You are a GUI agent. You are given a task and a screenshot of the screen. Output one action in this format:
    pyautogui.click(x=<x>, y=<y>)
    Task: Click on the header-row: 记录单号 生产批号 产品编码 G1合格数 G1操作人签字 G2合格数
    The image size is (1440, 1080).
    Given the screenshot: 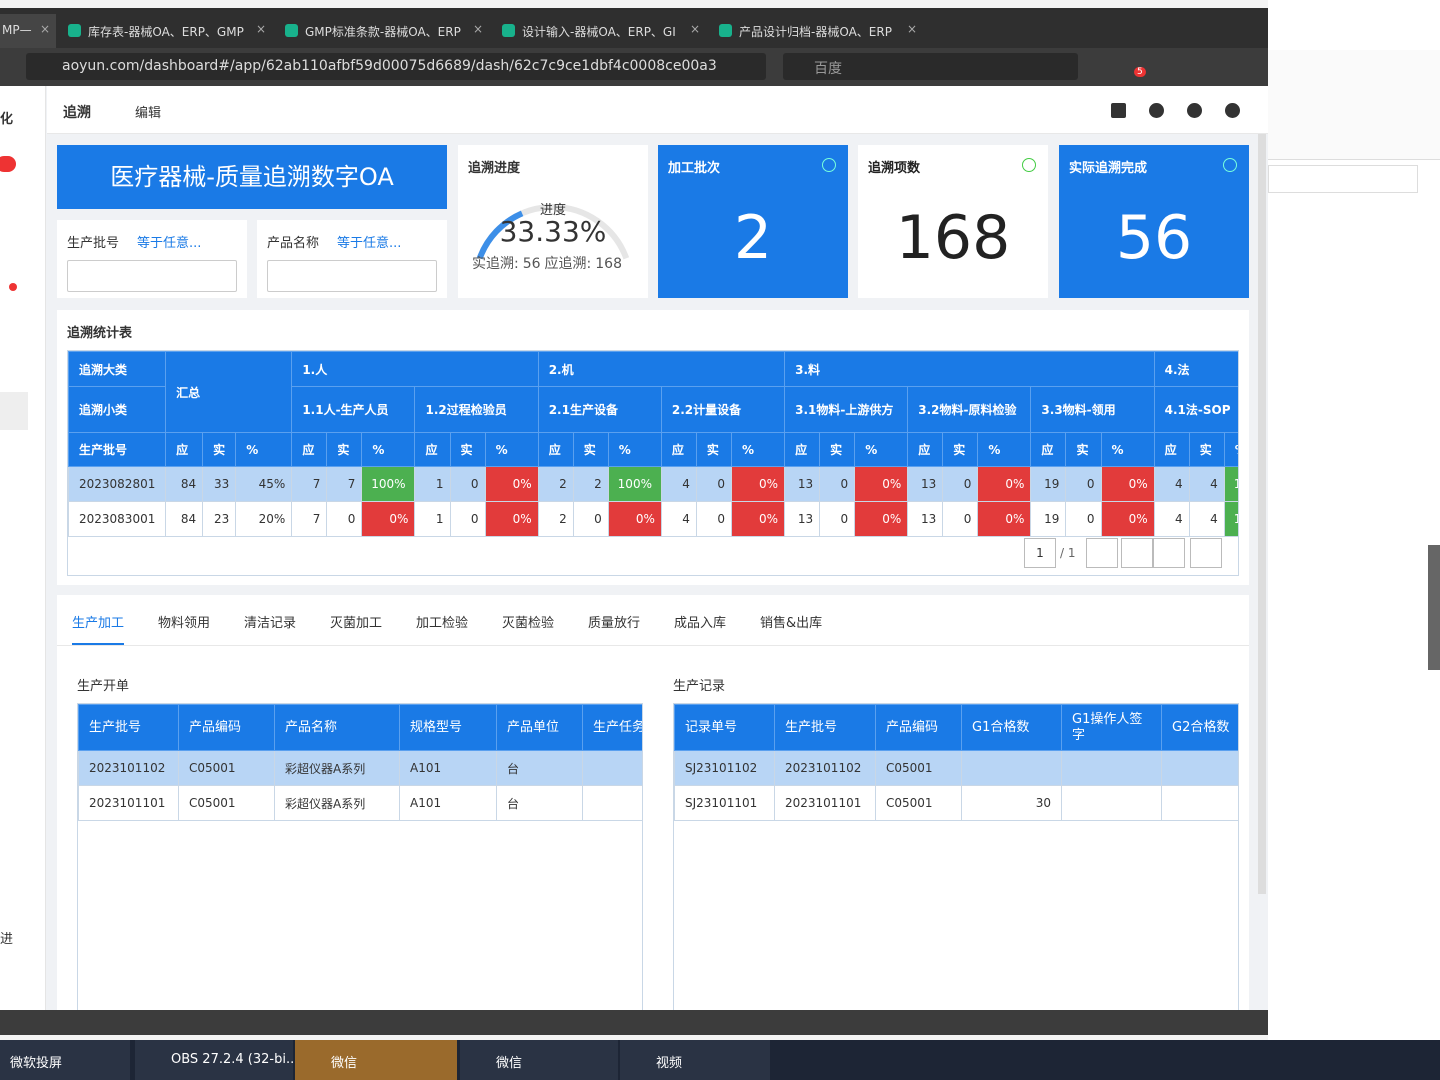 What is the action you would take?
    pyautogui.click(x=956, y=727)
    